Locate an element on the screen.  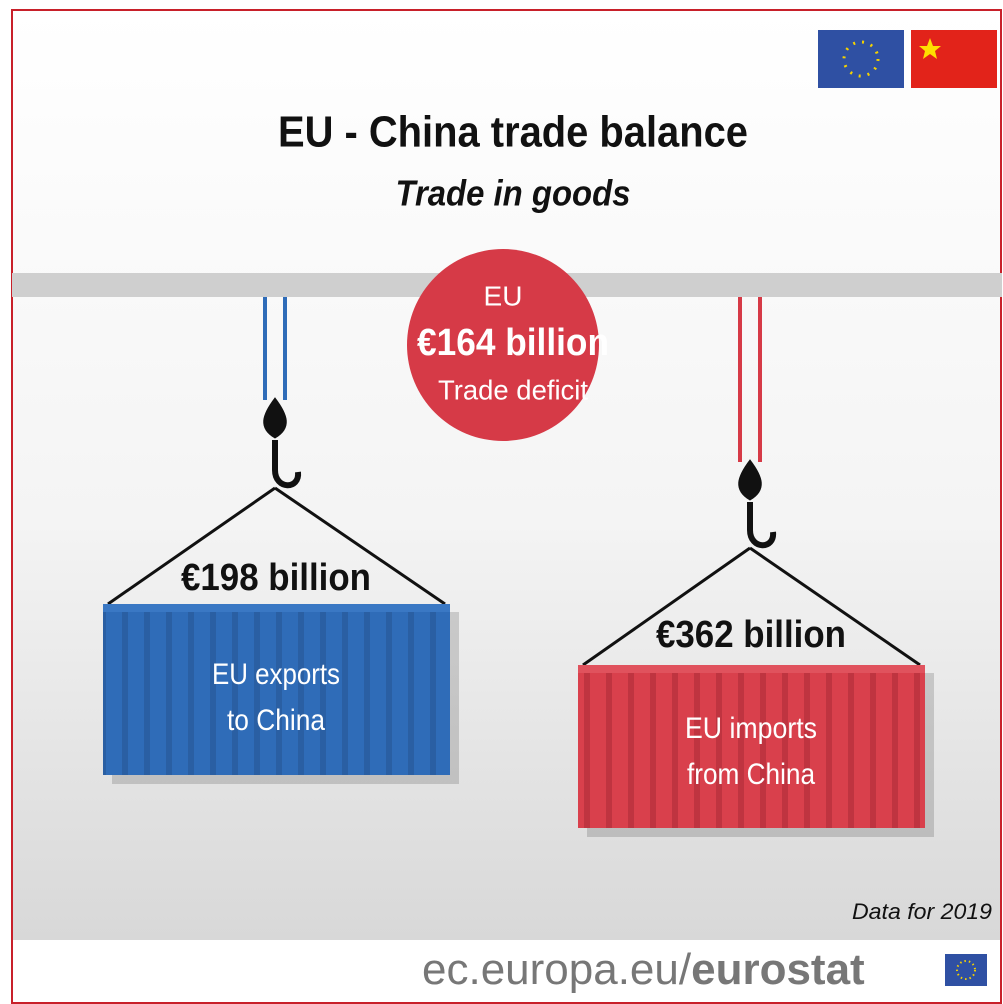
export-line: to China is located at coordinates (276, 720).